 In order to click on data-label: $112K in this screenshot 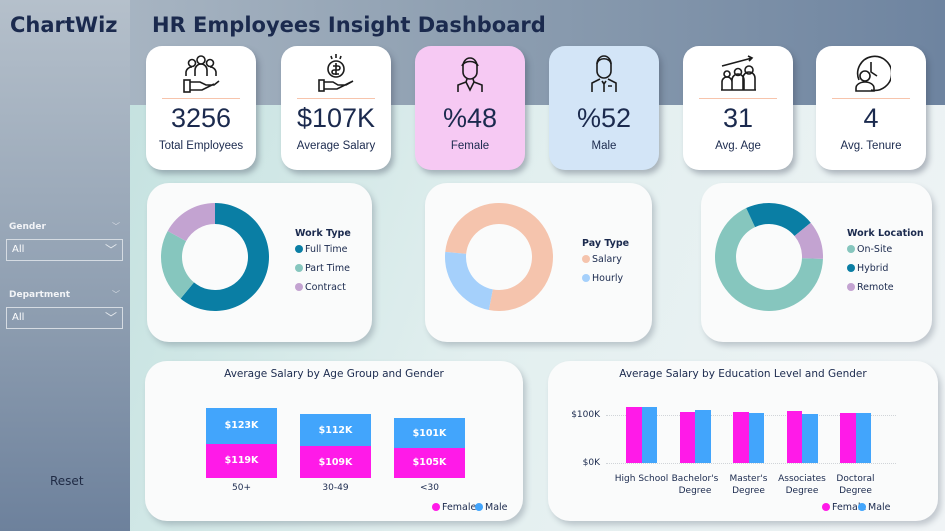, I will do `click(335, 430)`.